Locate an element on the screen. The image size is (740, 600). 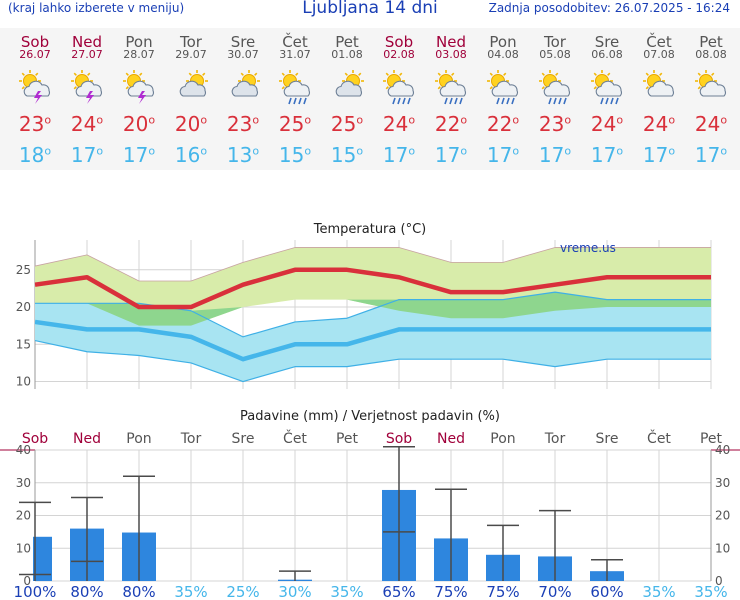
y-tick-label: 15 is located at coordinates (23, 344).